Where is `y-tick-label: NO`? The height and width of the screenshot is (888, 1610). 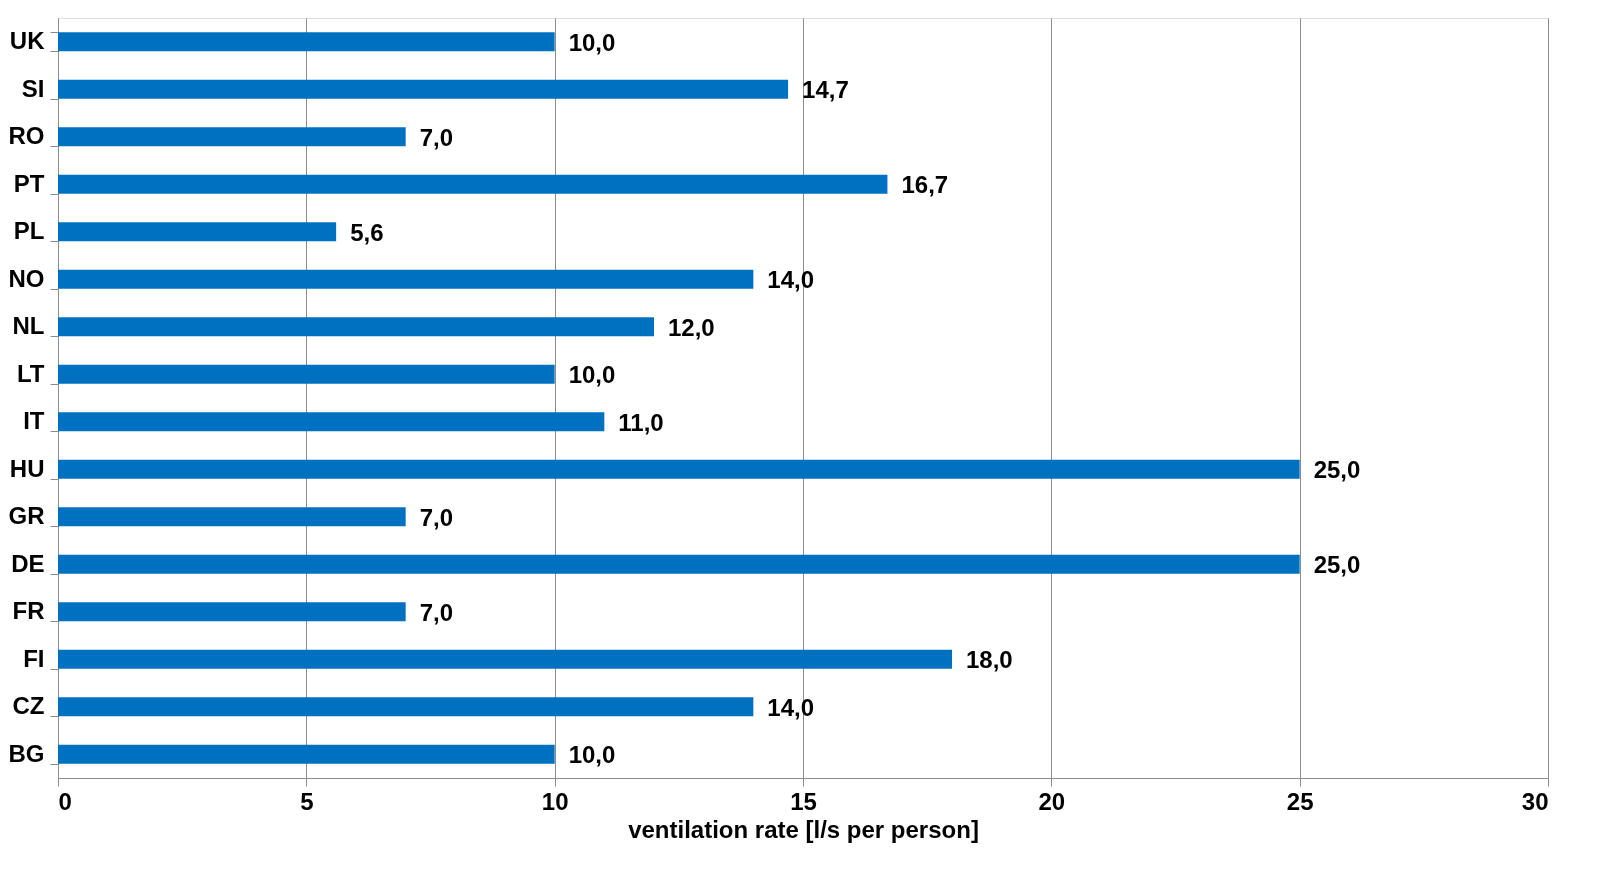
y-tick-label: NO is located at coordinates (26, 278).